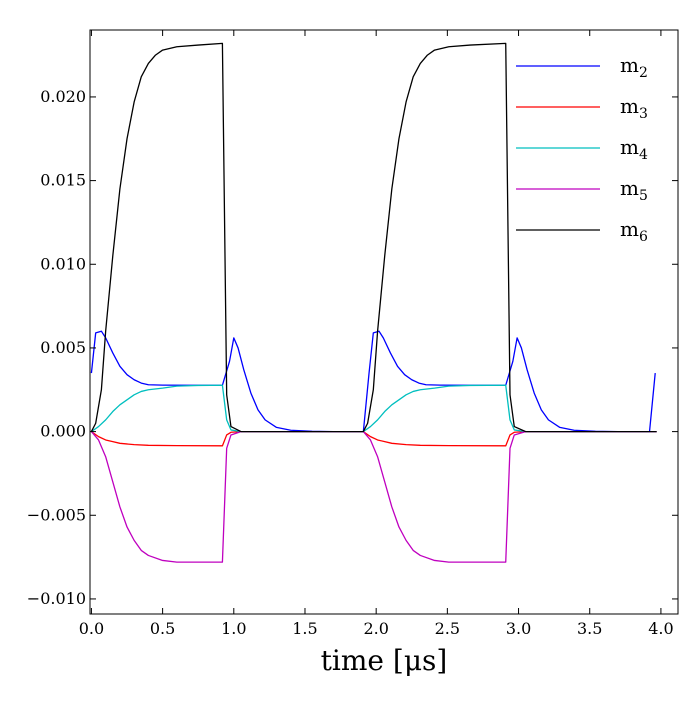 The width and height of the screenshot is (700, 704). What do you see at coordinates (63, 263) in the screenshot?
I see `y-tick-label: 0.010` at bounding box center [63, 263].